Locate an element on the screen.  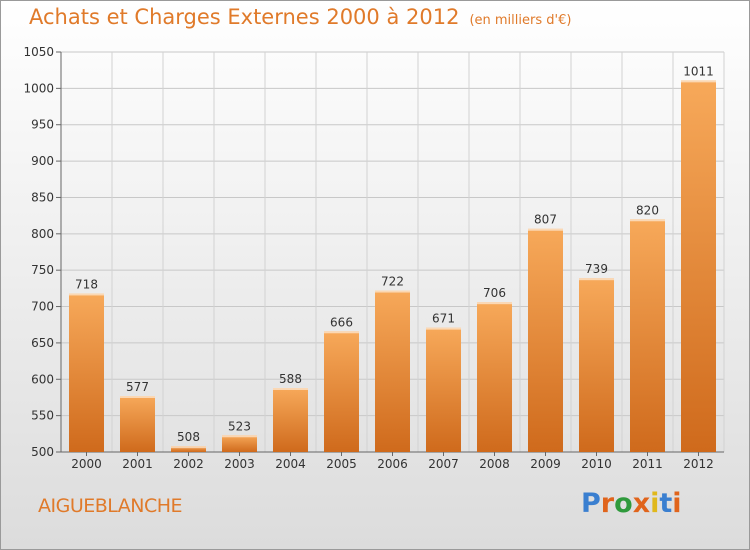
y-tick-label: 850 is located at coordinates (42, 197).